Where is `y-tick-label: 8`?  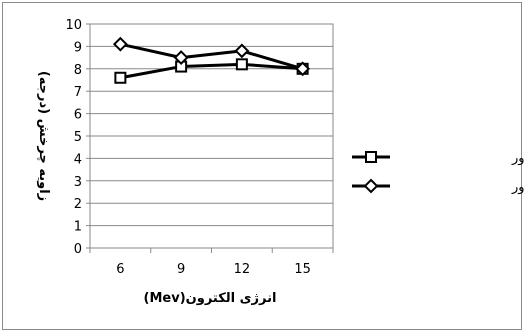 y-tick-label: 8 is located at coordinates (78, 70).